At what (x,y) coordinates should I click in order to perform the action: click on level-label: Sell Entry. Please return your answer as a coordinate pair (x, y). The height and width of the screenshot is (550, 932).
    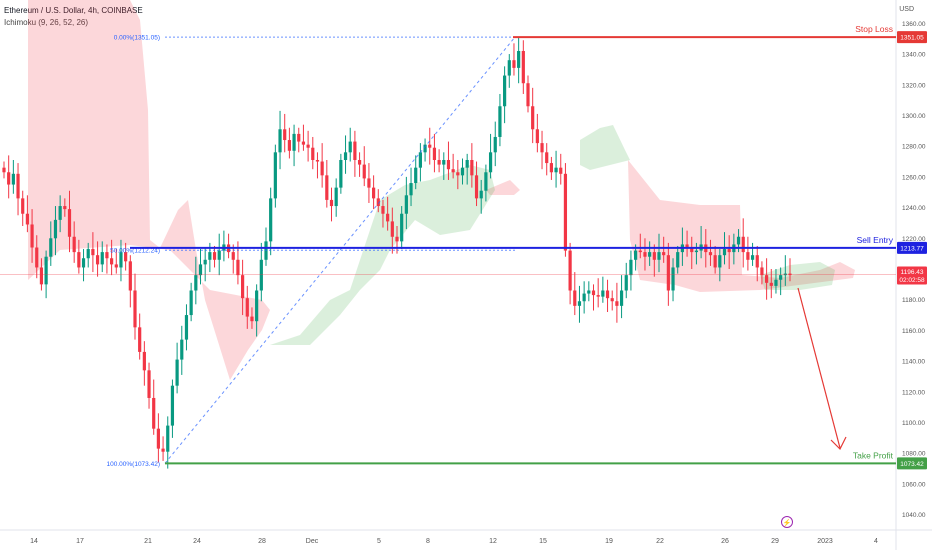
    Looking at the image, I should click on (875, 240).